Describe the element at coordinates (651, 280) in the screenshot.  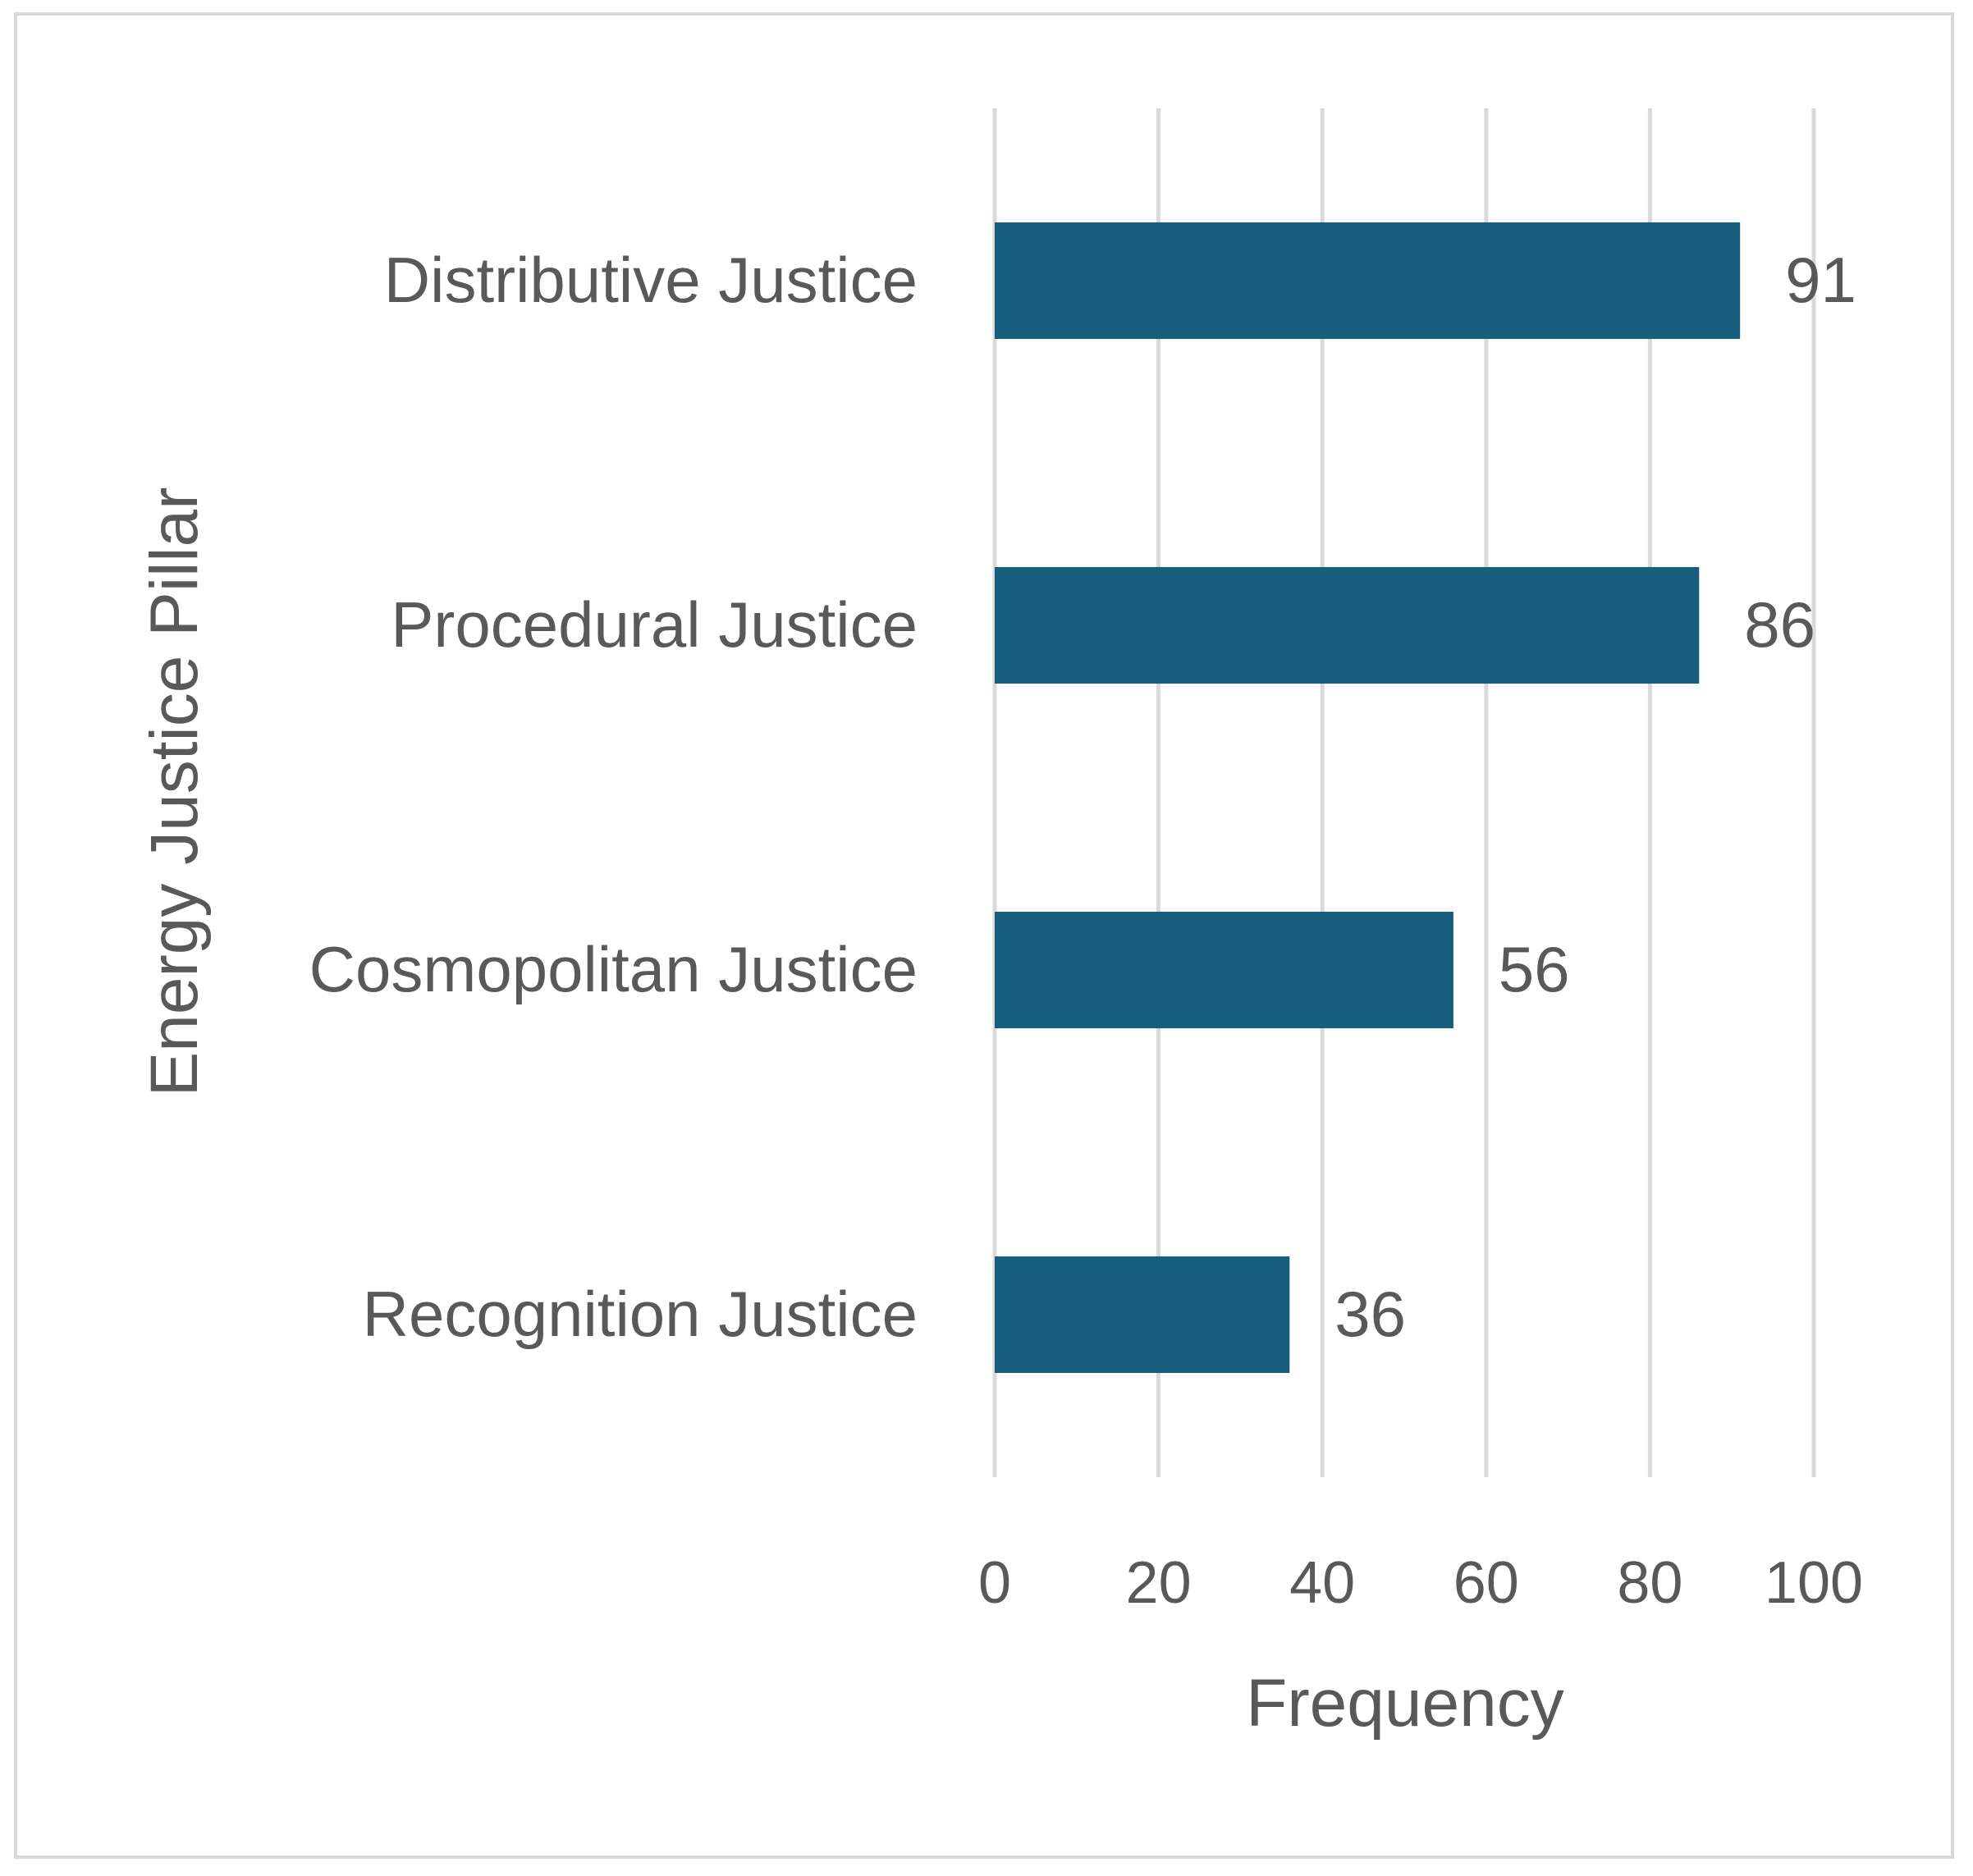
I see `y-tick-label: Distributive Justice` at that location.